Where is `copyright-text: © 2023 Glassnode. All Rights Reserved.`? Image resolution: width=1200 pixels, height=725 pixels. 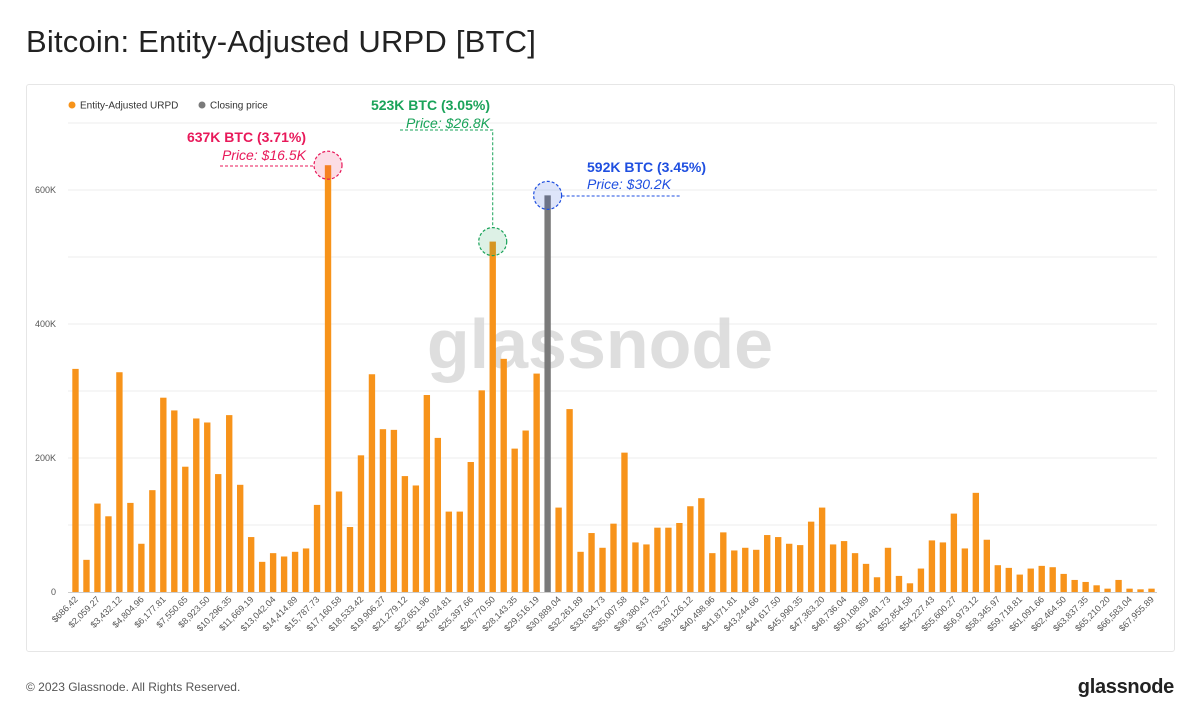 copyright-text: © 2023 Glassnode. All Rights Reserved. is located at coordinates (133, 687).